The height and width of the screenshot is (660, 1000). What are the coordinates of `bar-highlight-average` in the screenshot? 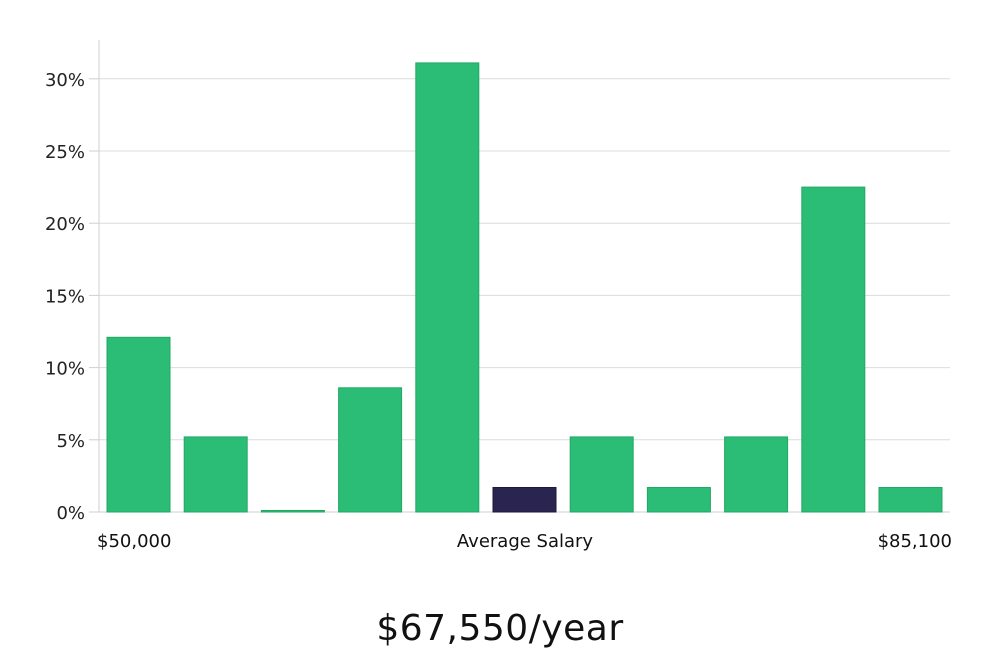 It's located at (524, 500).